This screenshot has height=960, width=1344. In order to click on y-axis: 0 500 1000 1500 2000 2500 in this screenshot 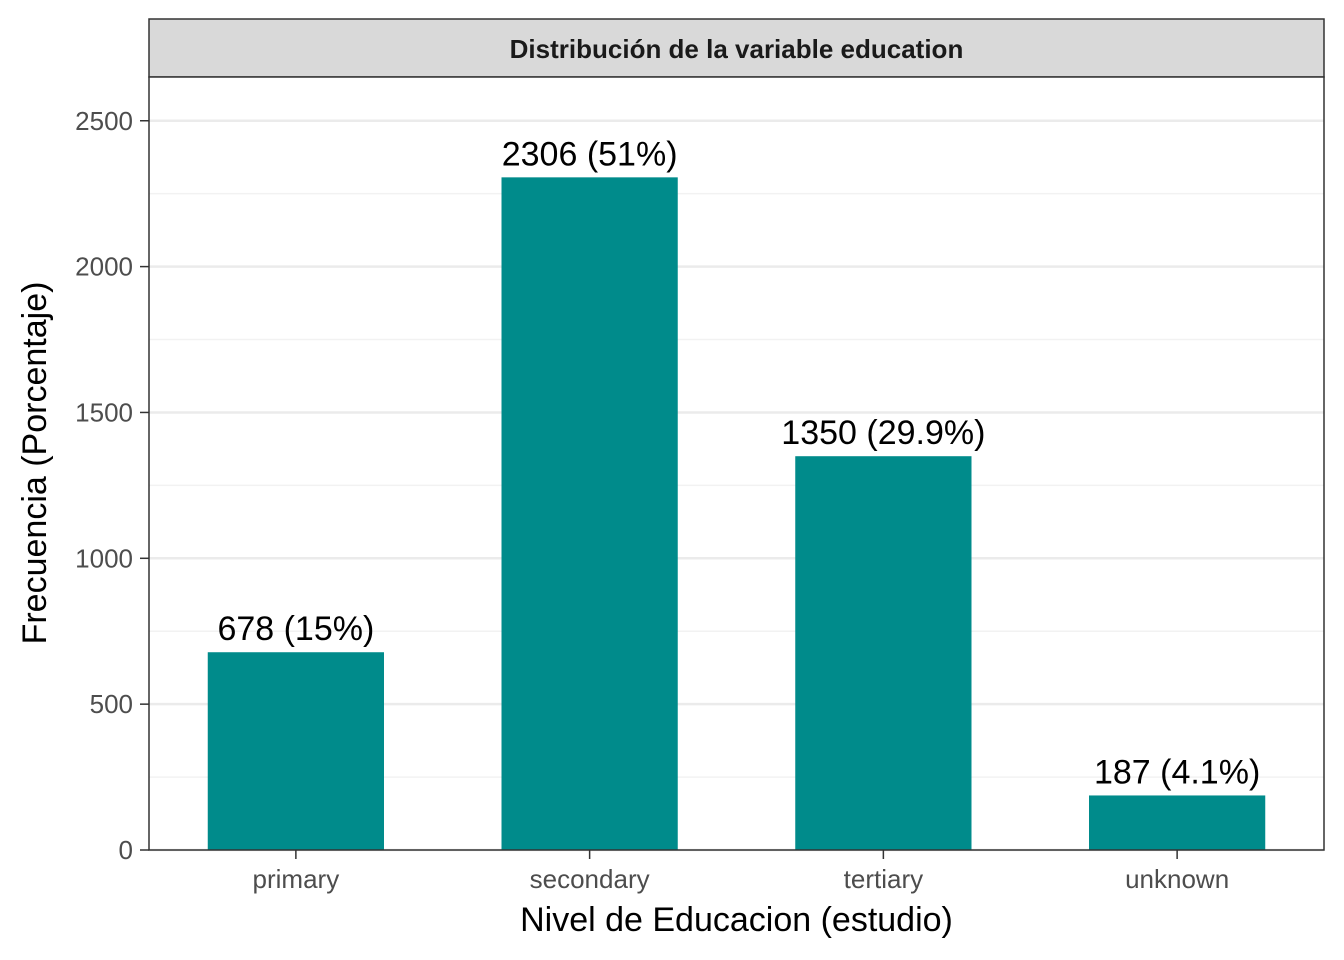, I will do `click(112, 485)`.